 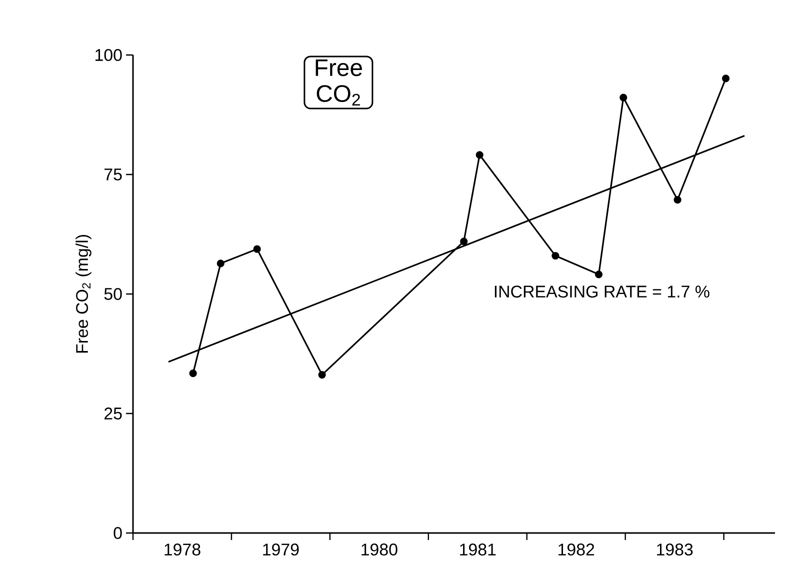 What do you see at coordinates (113, 174) in the screenshot?
I see `y-tick-label: 75` at bounding box center [113, 174].